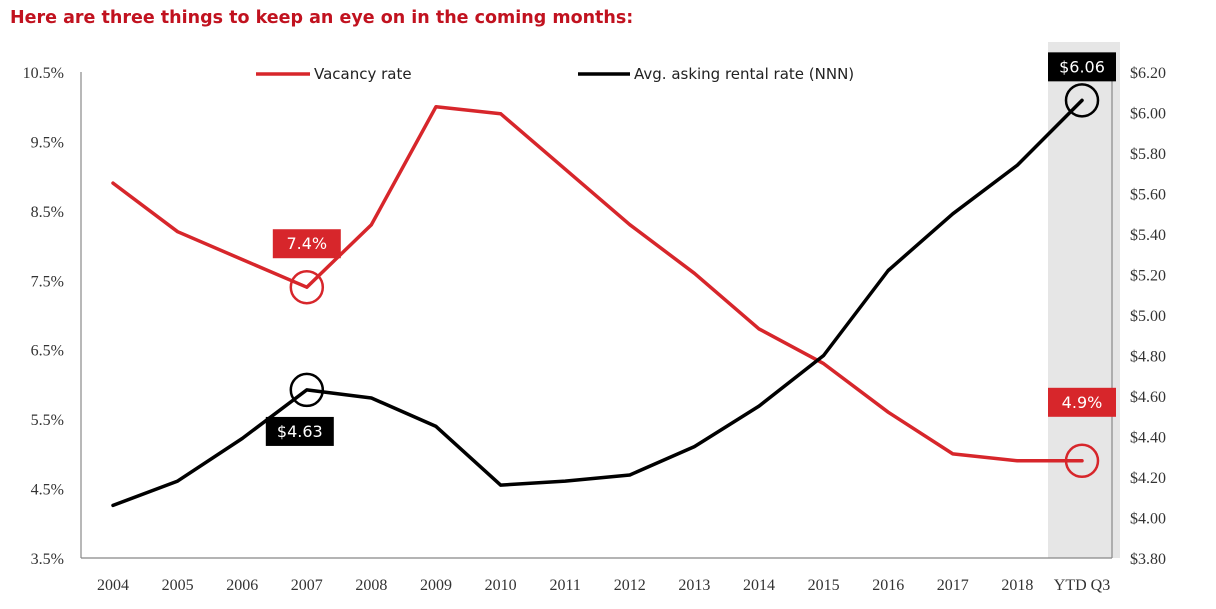 This screenshot has width=1216, height=609. Describe the element at coordinates (47, 281) in the screenshot. I see `left-tick-label: 7.5%` at that location.